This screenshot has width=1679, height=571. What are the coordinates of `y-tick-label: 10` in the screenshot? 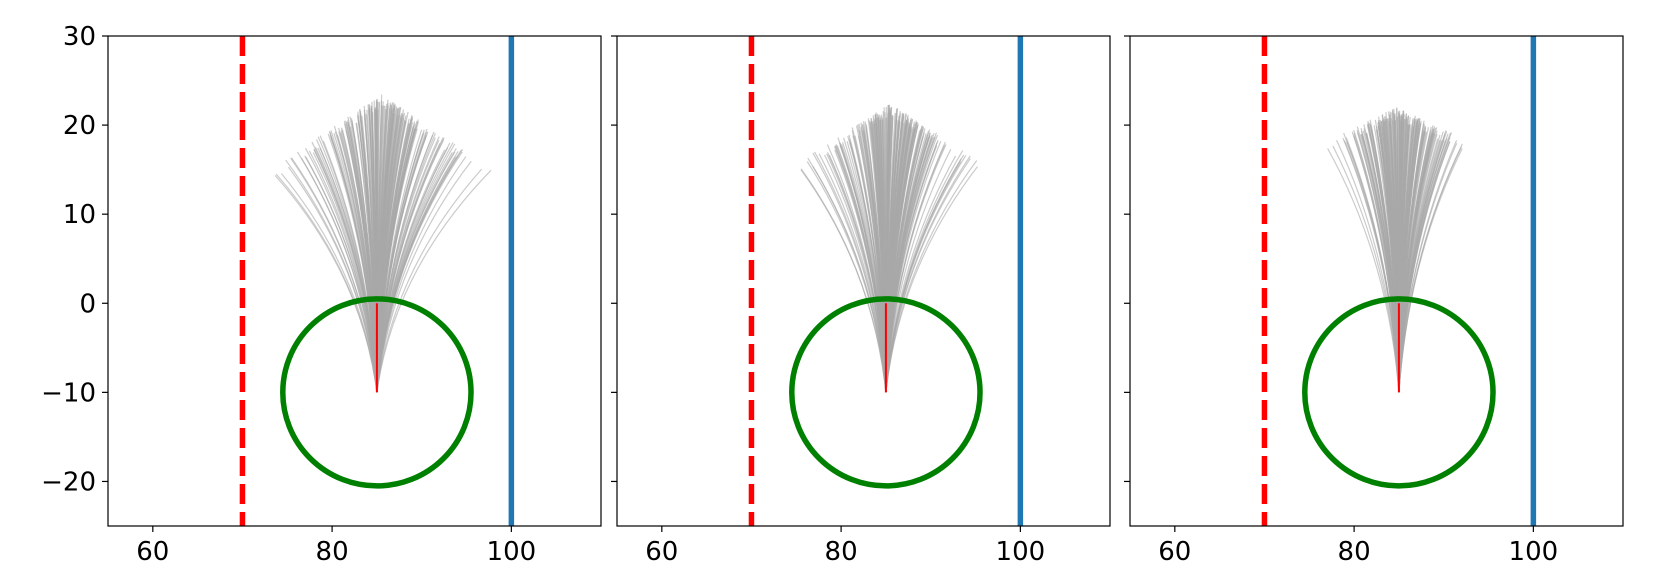 It's located at (79, 215).